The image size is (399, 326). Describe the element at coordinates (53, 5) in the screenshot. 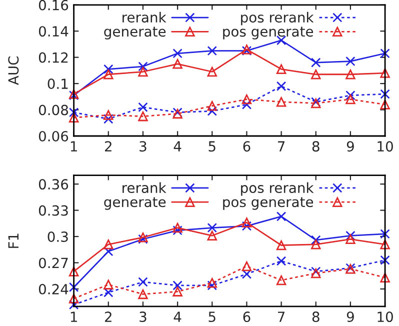

I see `y-tick-label: 0.16` at that location.